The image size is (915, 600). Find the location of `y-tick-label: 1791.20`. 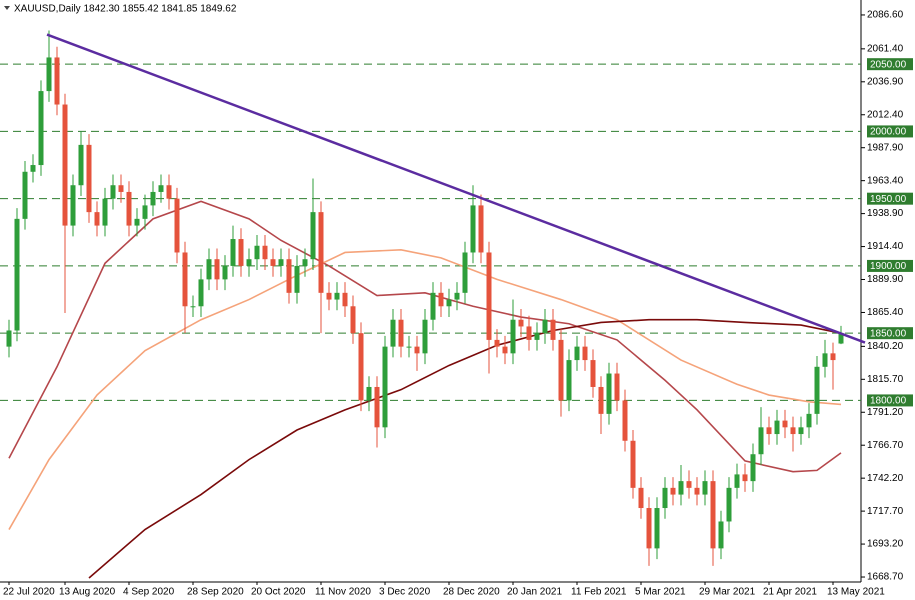

y-tick-label: 1791.20 is located at coordinates (885, 412).